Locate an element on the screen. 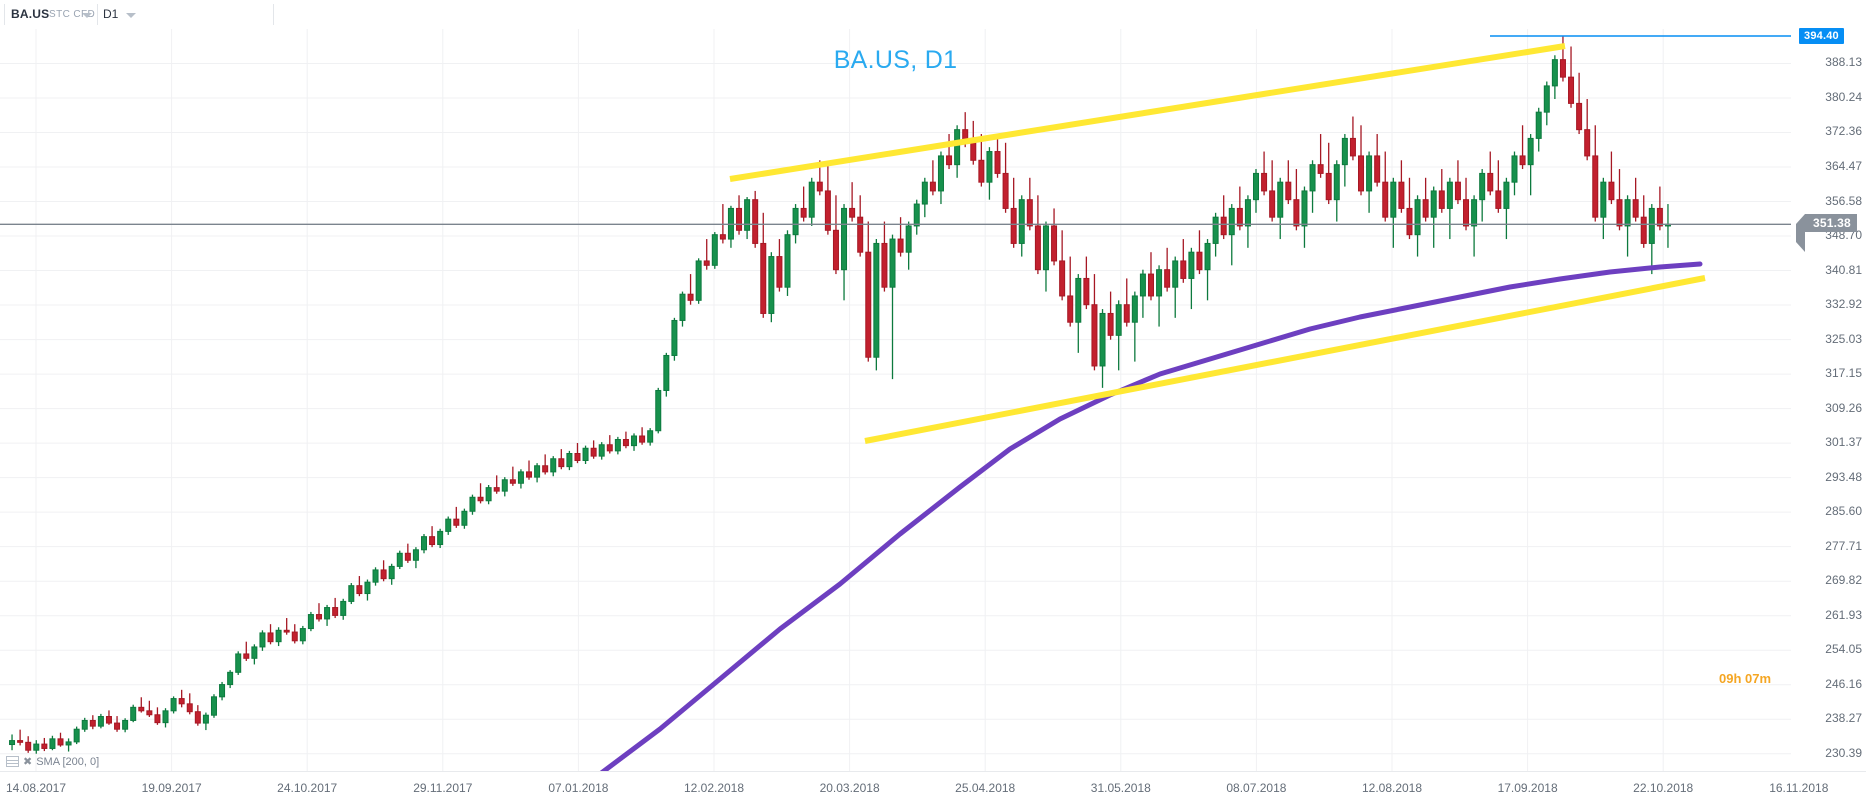 Image resolution: width=1866 pixels, height=807 pixels. indicator-legend-label: SMA [200, 0] is located at coordinates (68, 761).